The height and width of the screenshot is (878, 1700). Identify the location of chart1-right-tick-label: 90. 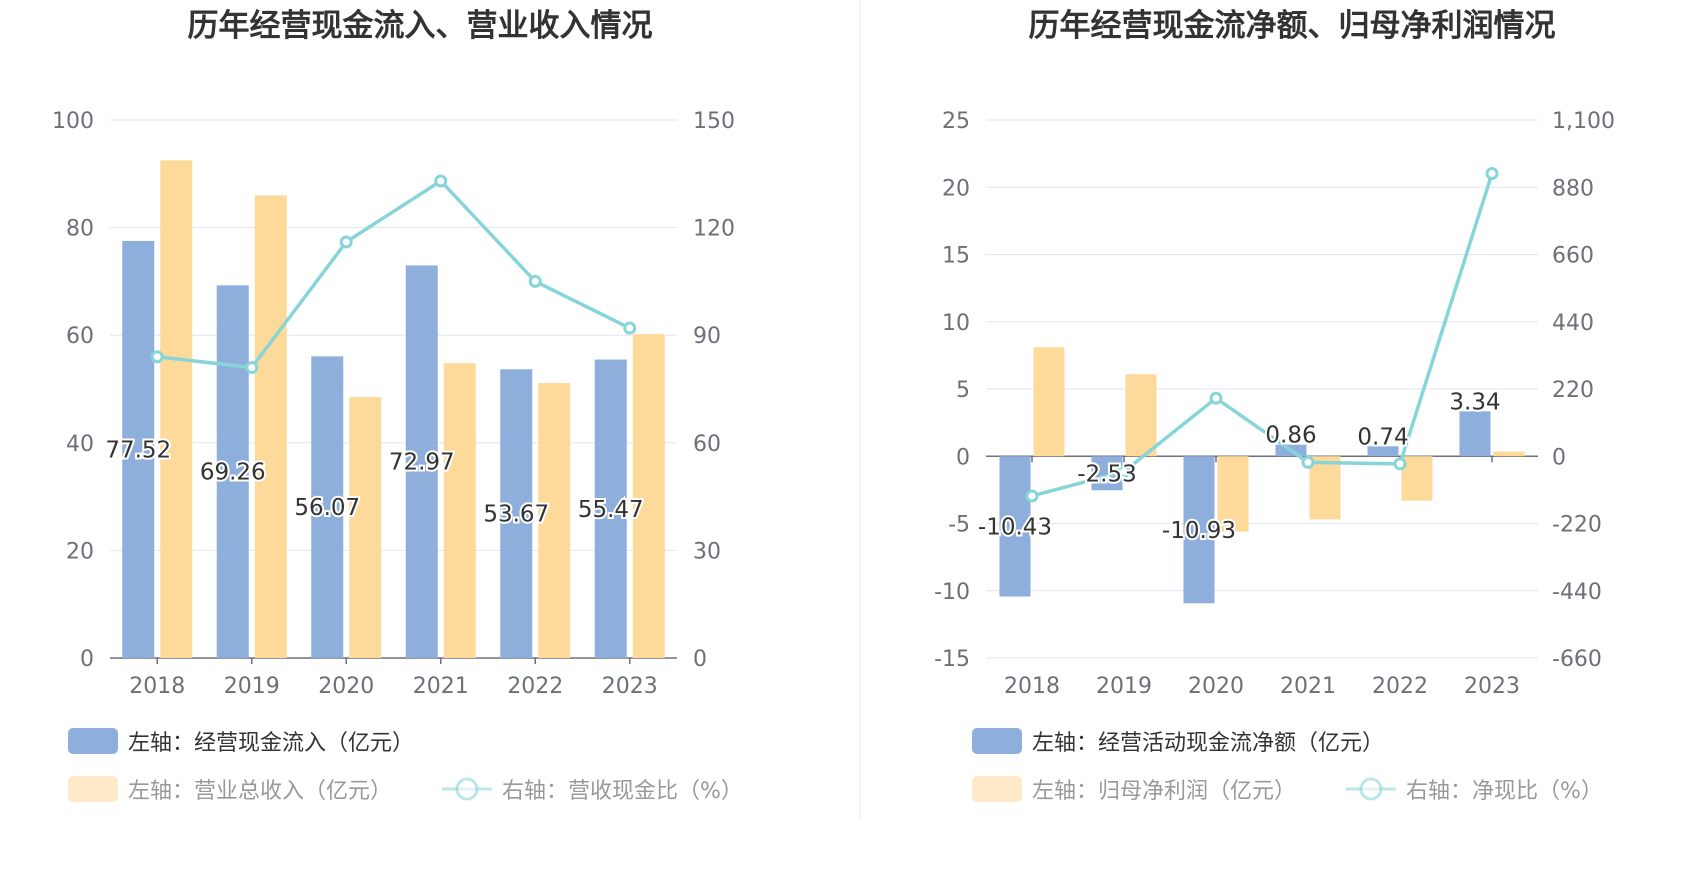
(707, 336).